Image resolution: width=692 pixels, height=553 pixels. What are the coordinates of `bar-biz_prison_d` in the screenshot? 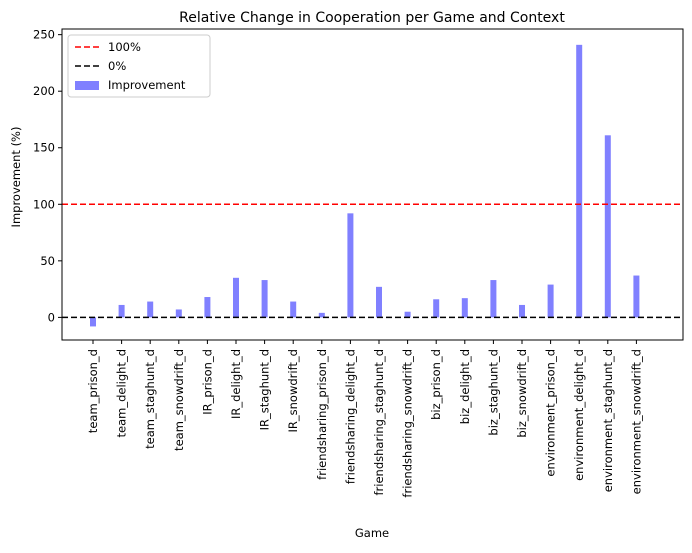 It's located at (436, 308).